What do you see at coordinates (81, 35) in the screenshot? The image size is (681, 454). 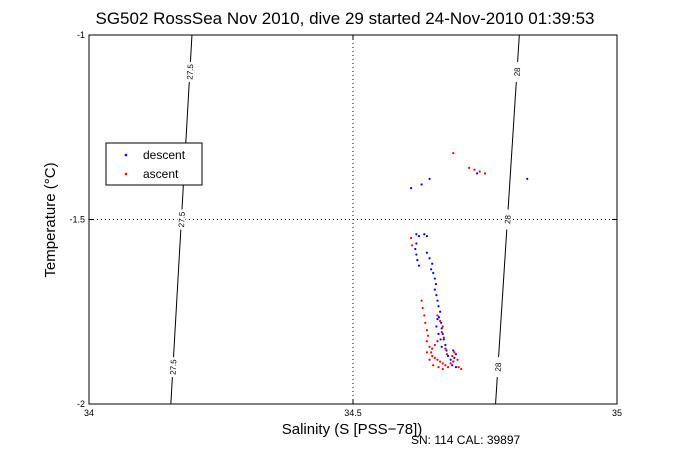 I see `y-tick-label: -1` at bounding box center [81, 35].